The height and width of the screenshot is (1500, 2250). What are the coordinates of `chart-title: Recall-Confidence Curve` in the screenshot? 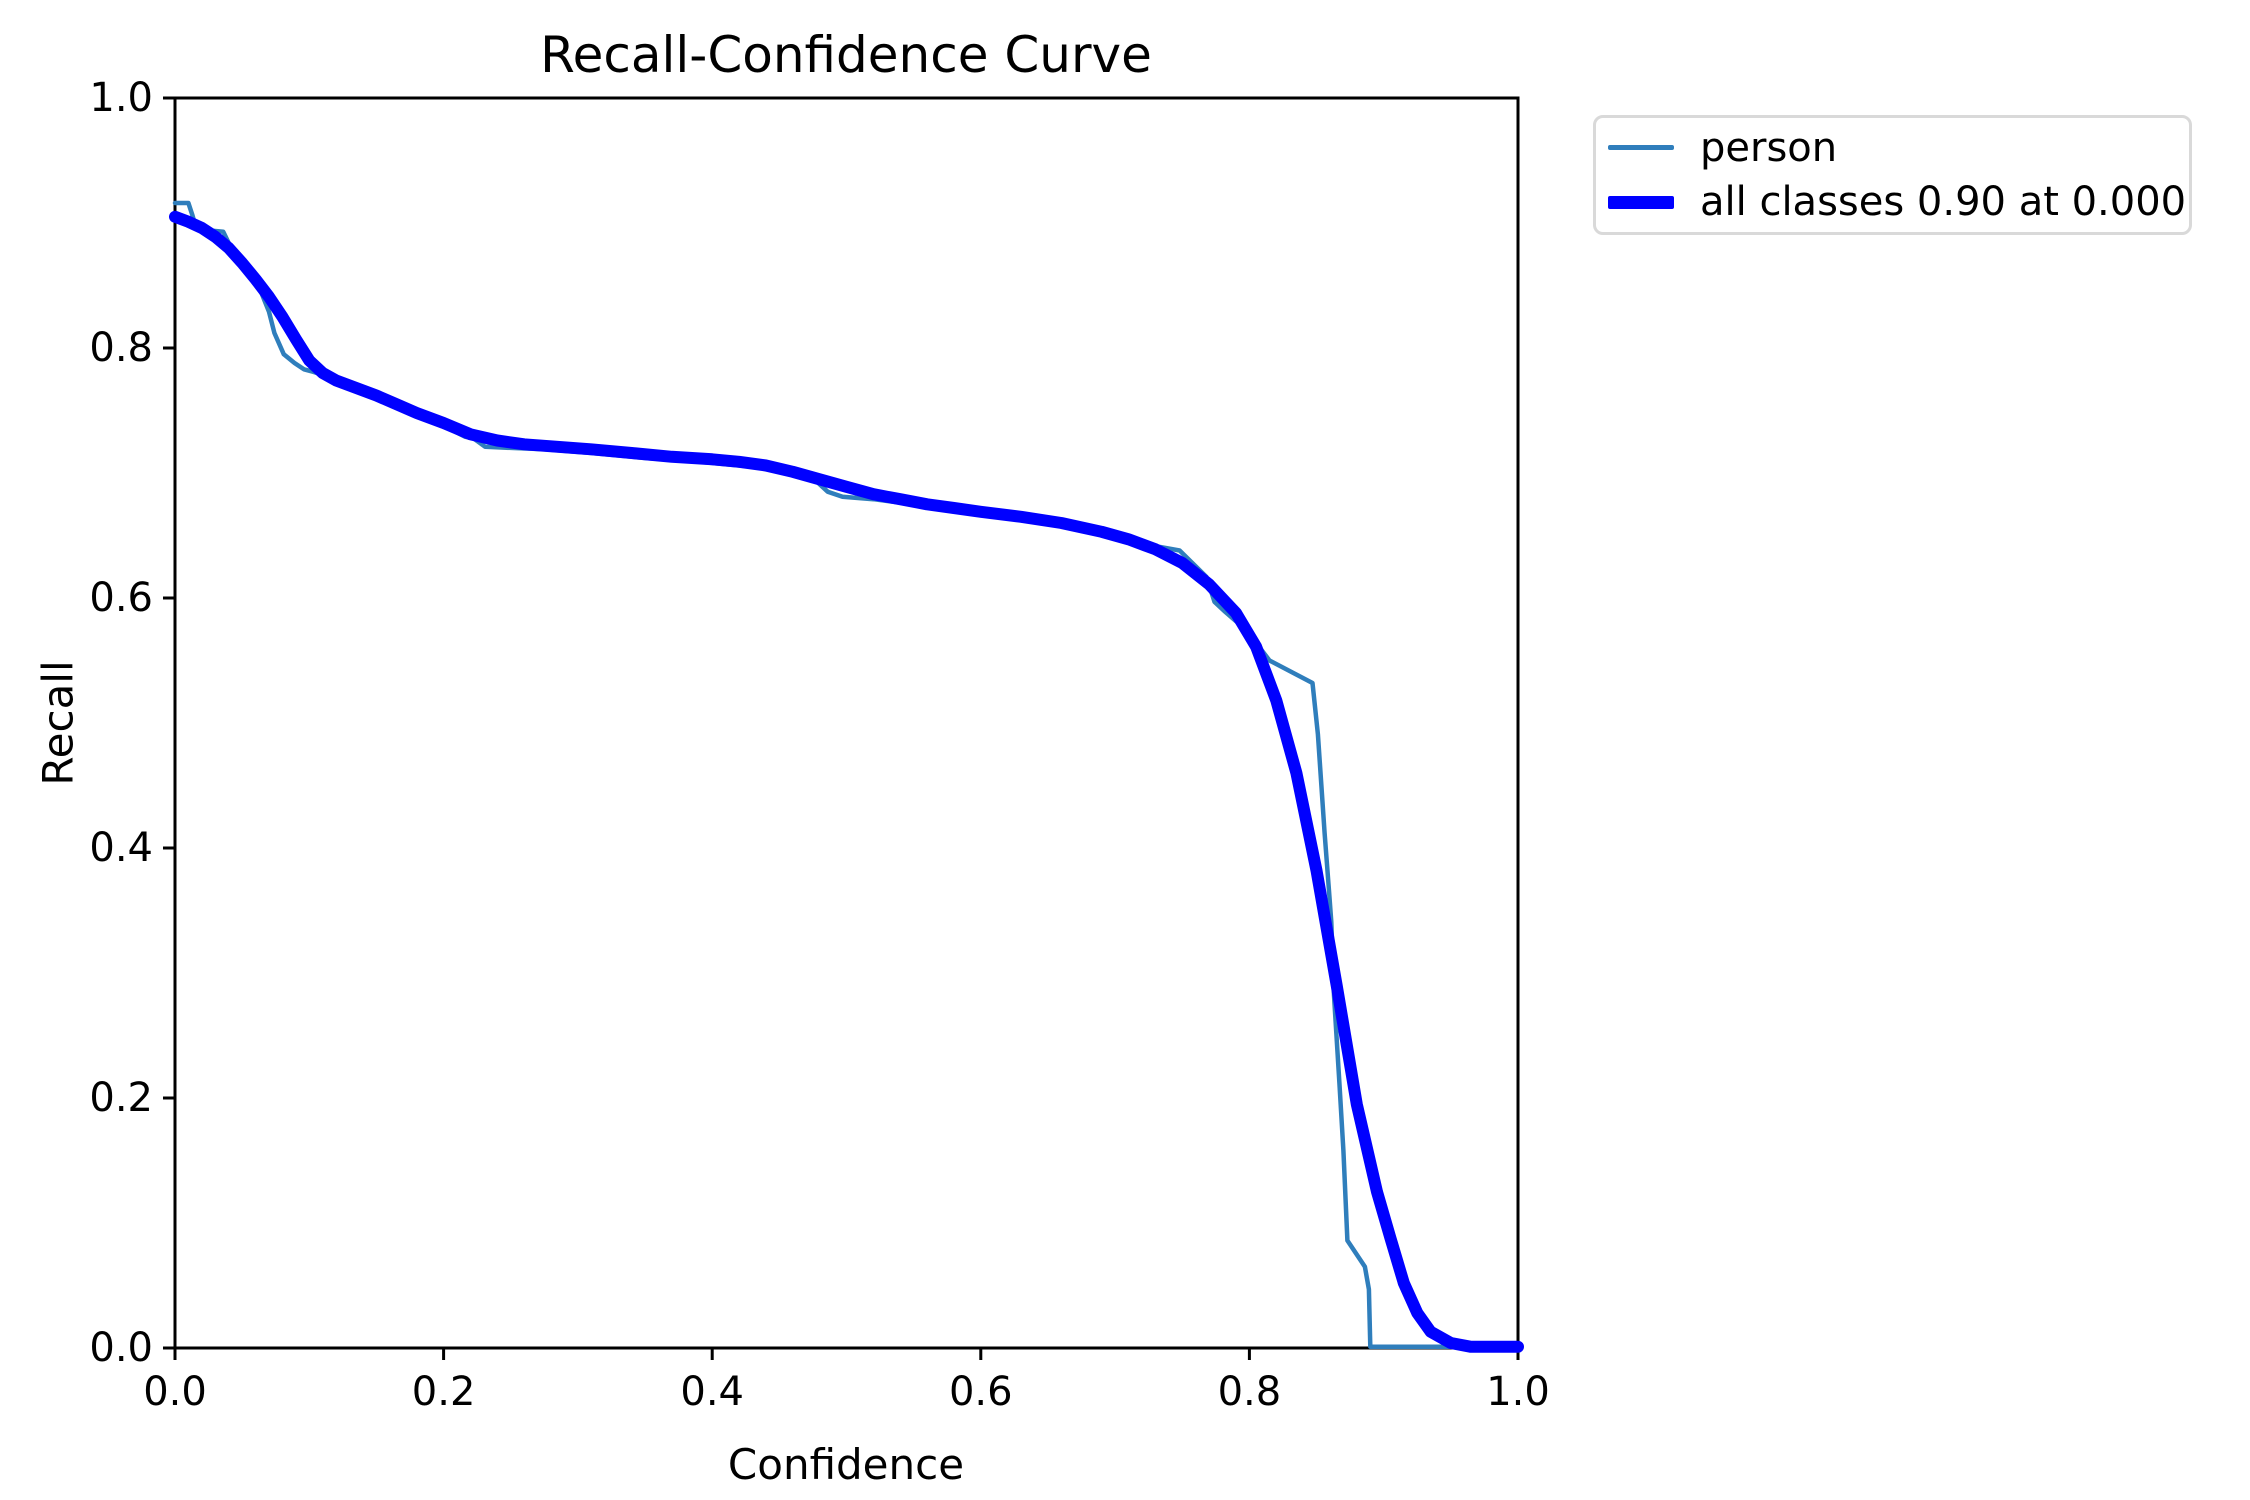 It's located at (846, 55).